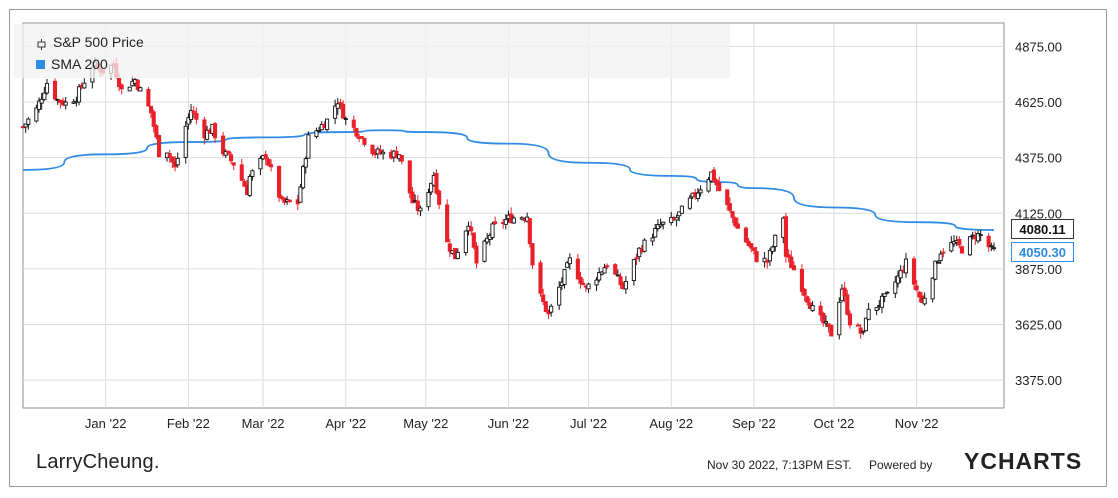 The image size is (1118, 498). I want to click on legend-item-sma: SMA 200, so click(72, 64).